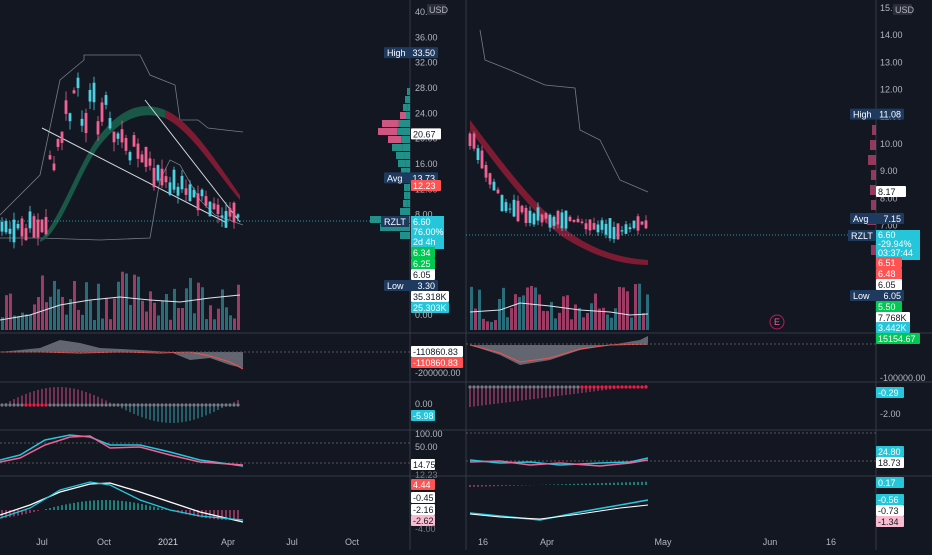 The image size is (932, 555). I want to click on left-pane5-tick-4-bg, so click(423, 520).